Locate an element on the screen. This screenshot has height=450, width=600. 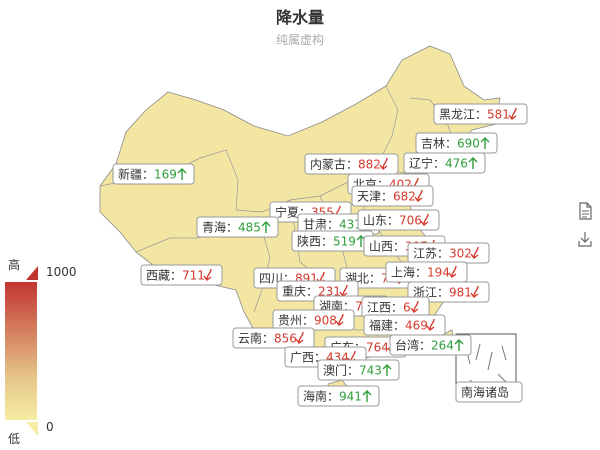
region-value: 485 is located at coordinates (249, 228).